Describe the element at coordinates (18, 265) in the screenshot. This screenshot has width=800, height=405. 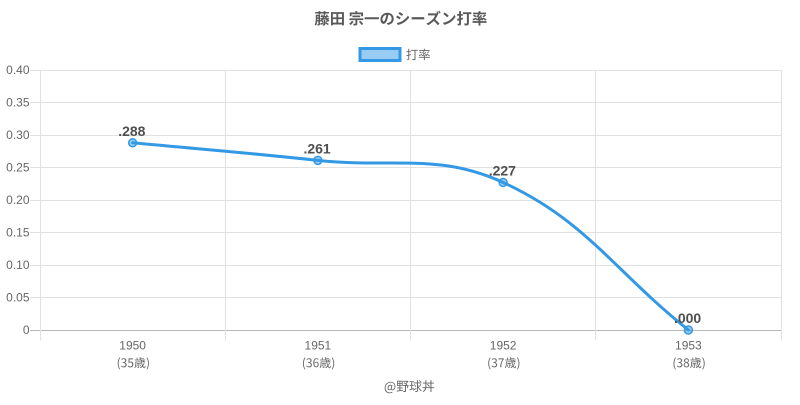
I see `svg-text: 0.10` at that location.